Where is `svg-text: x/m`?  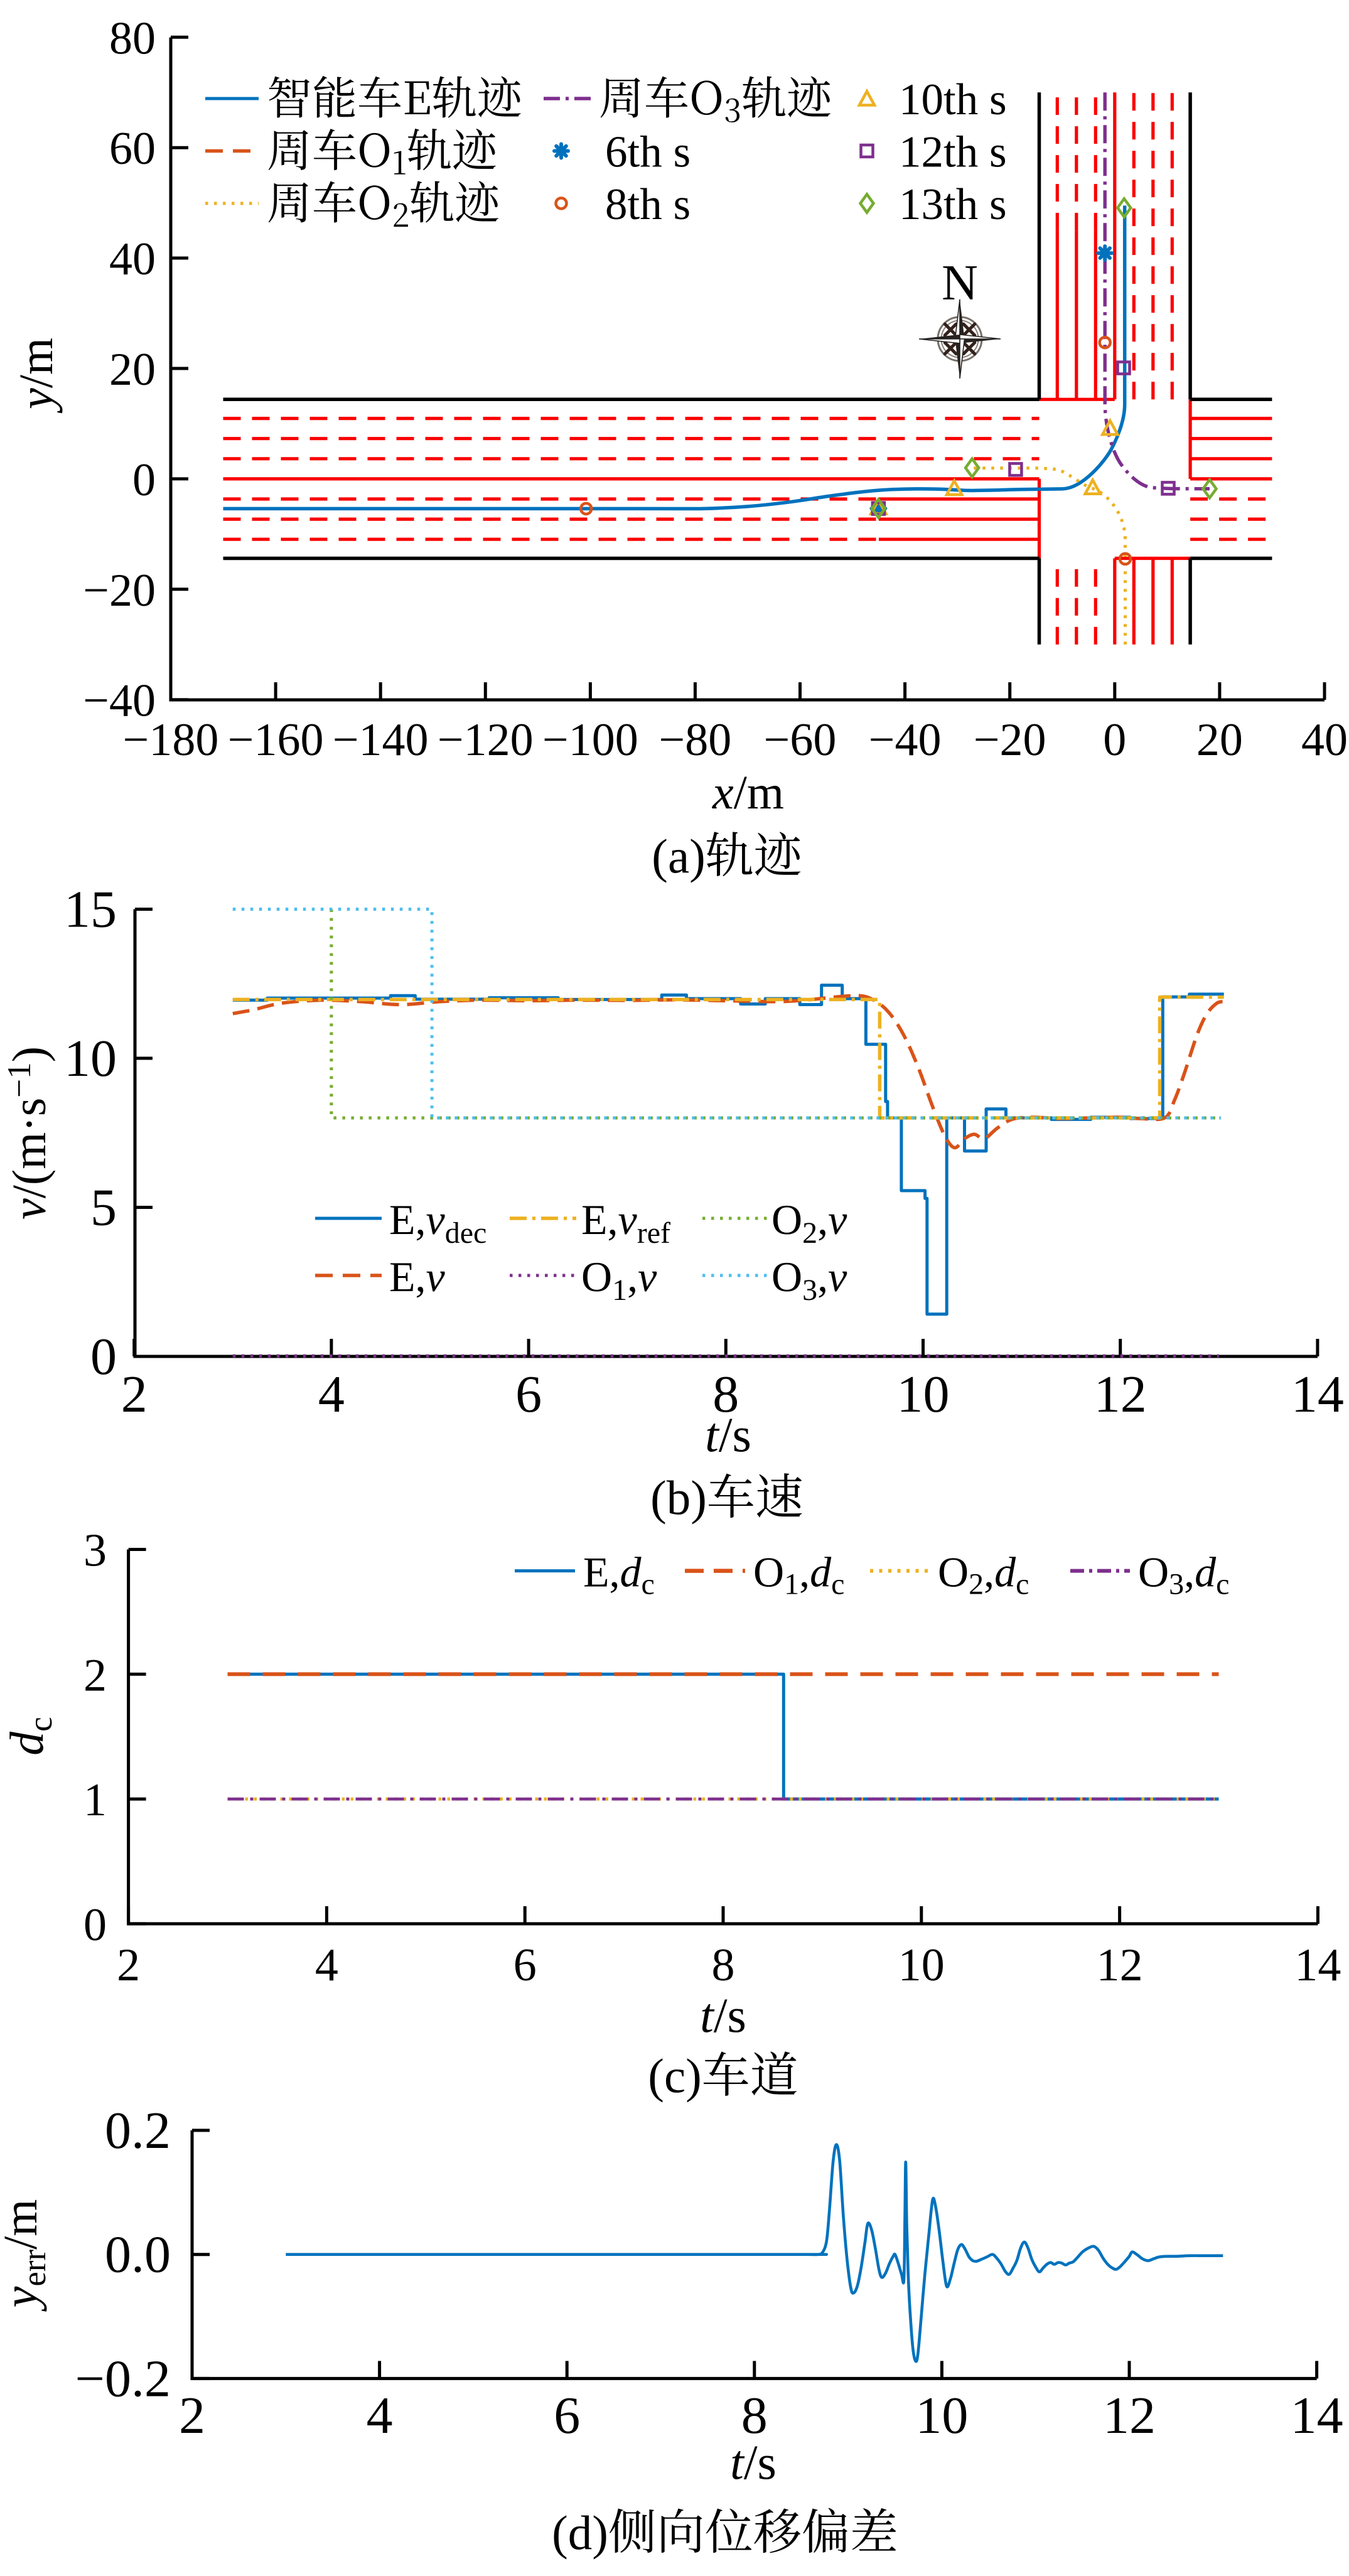
svg-text: x/m is located at coordinates (748, 792).